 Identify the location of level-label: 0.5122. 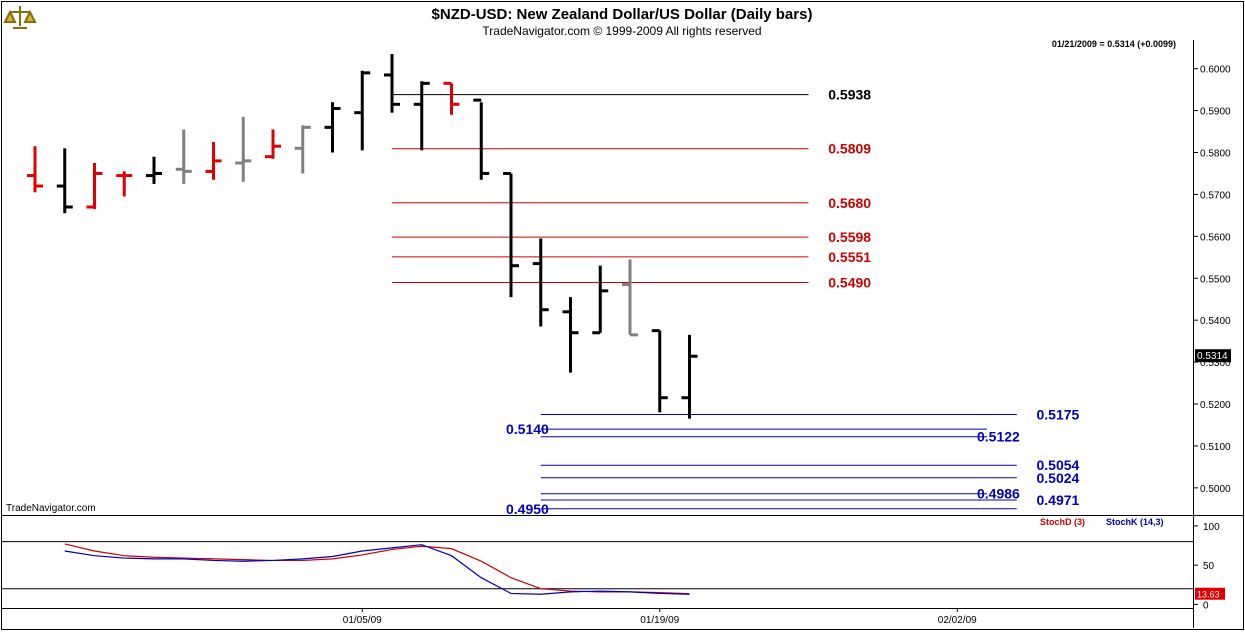
(998, 437).